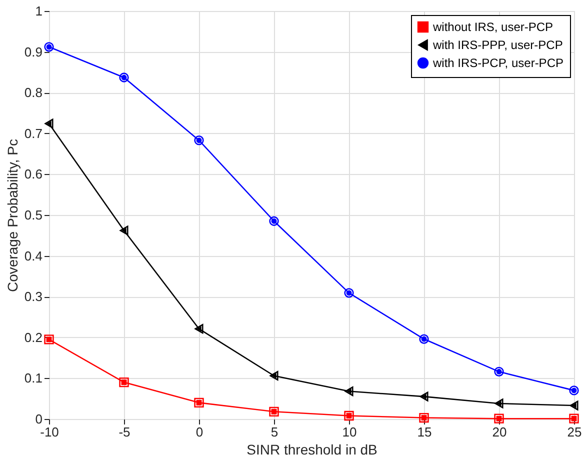  What do you see at coordinates (33, 92) in the screenshot?
I see `y-tick-label: 0.8` at bounding box center [33, 92].